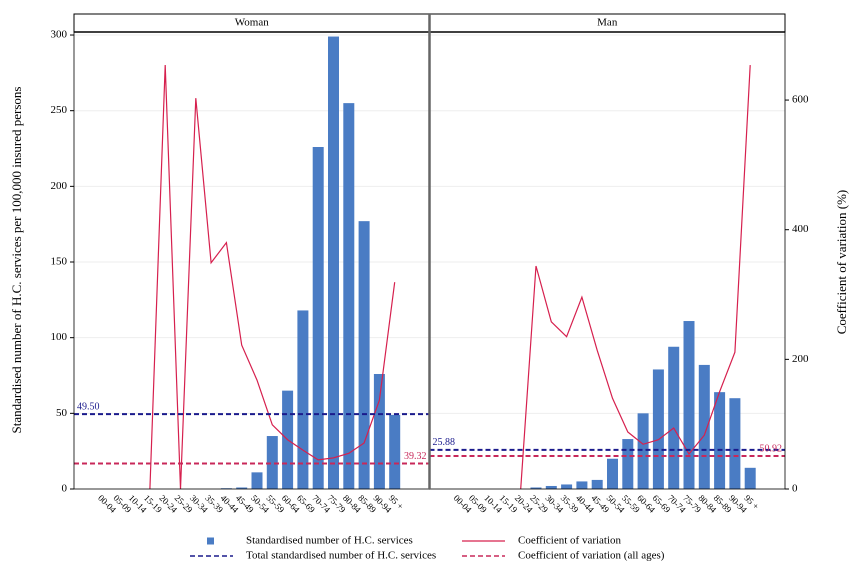 This screenshot has height=576, width=864. What do you see at coordinates (771, 448) in the screenshot?
I see `reference-label: 50.92` at bounding box center [771, 448].